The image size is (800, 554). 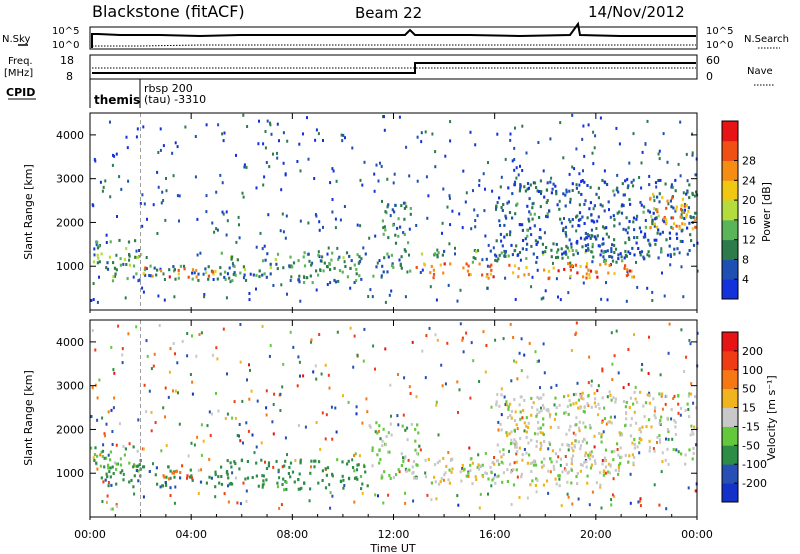 What do you see at coordinates (112, 467) in the screenshot?
I see `vel-band-1-cell` at bounding box center [112, 467].